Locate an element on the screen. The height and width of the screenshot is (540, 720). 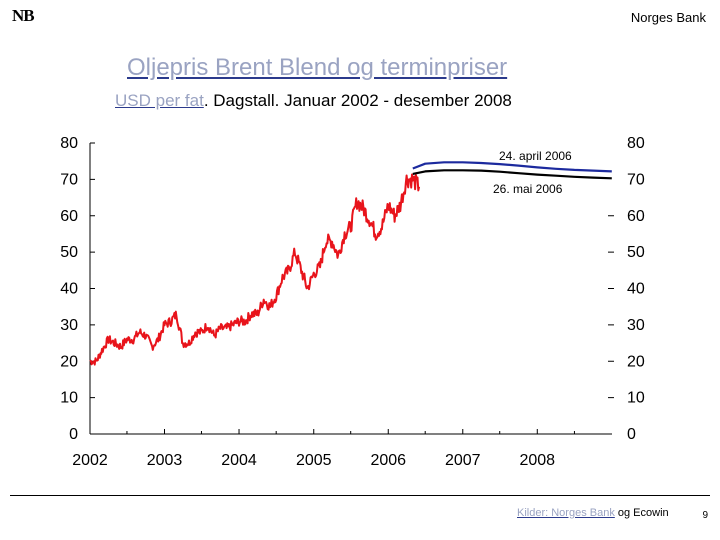
y-tick-label-left: 10 is located at coordinates (69, 398).